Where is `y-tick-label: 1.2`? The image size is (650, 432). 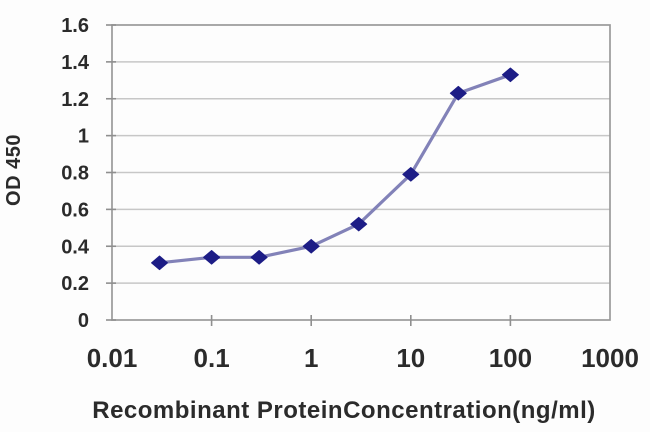 y-tick-label: 1.2 is located at coordinates (75, 100).